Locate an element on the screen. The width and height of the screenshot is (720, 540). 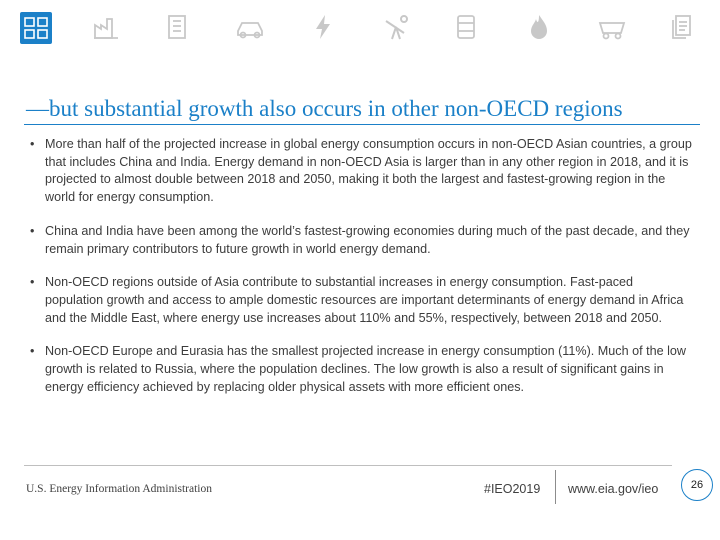
page-number: 26 is located at coordinates (697, 485).